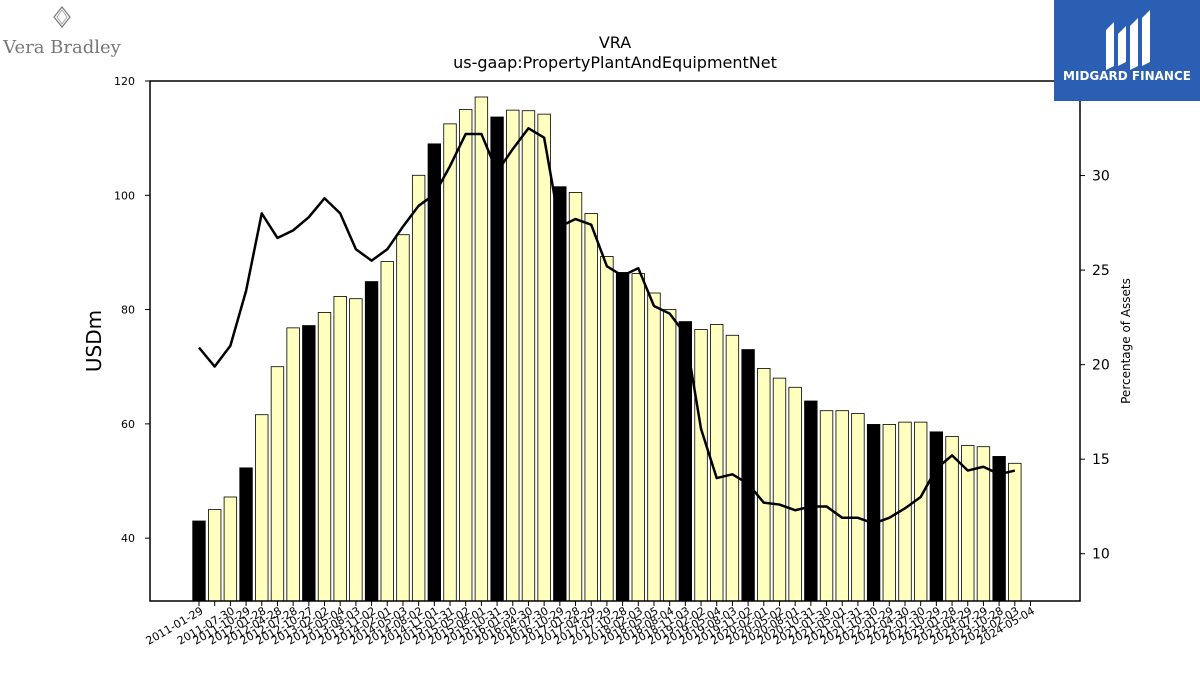 This screenshot has height=675, width=1200. What do you see at coordinates (1101, 177) in the screenshot?
I see `y2-tick-label: 30` at bounding box center [1101, 177].